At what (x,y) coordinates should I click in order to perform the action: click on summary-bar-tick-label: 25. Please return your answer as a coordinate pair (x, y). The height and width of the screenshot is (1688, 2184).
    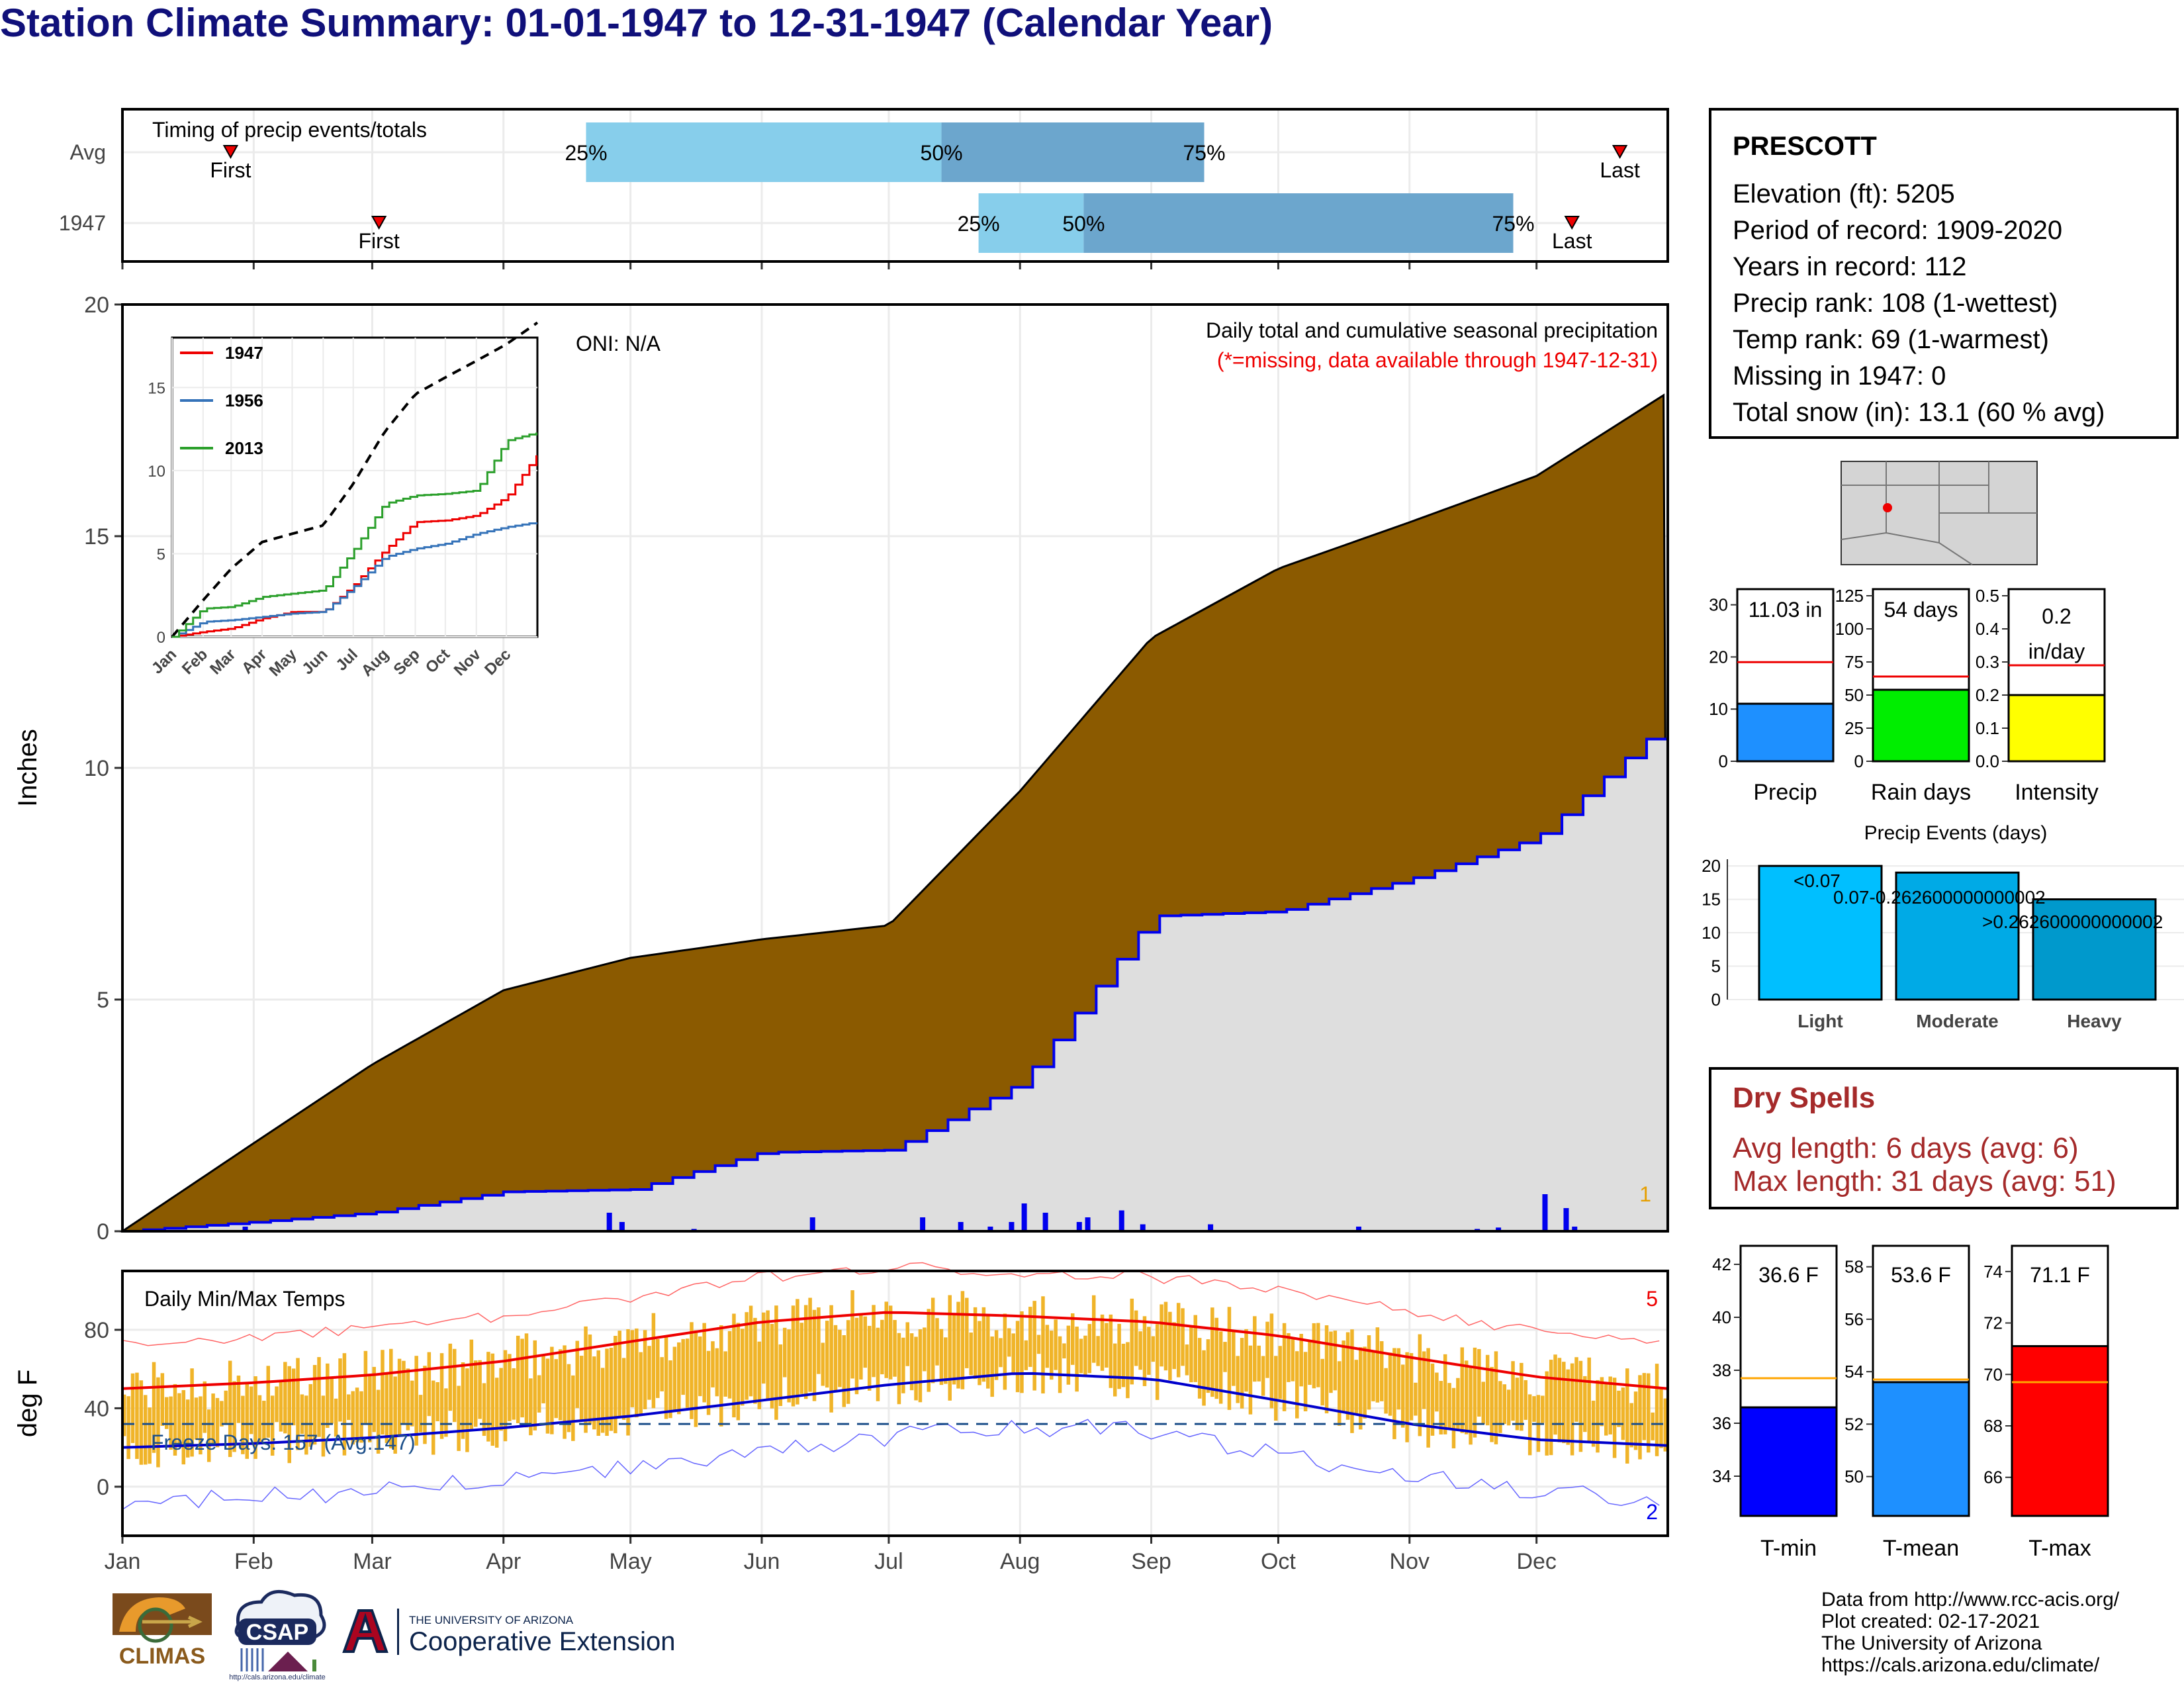
    Looking at the image, I should click on (1854, 728).